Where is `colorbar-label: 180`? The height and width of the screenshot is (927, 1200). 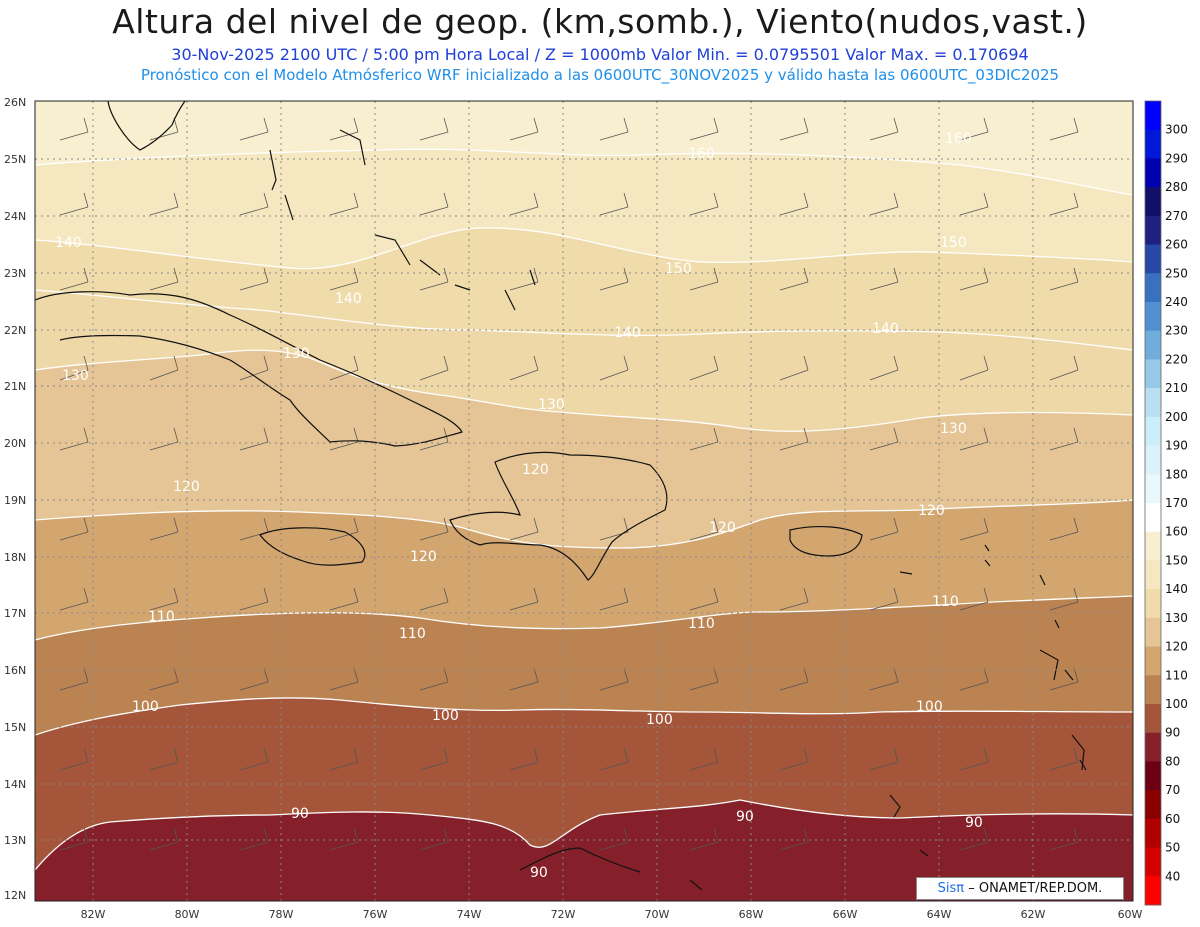
colorbar-label: 180 is located at coordinates (1176, 474).